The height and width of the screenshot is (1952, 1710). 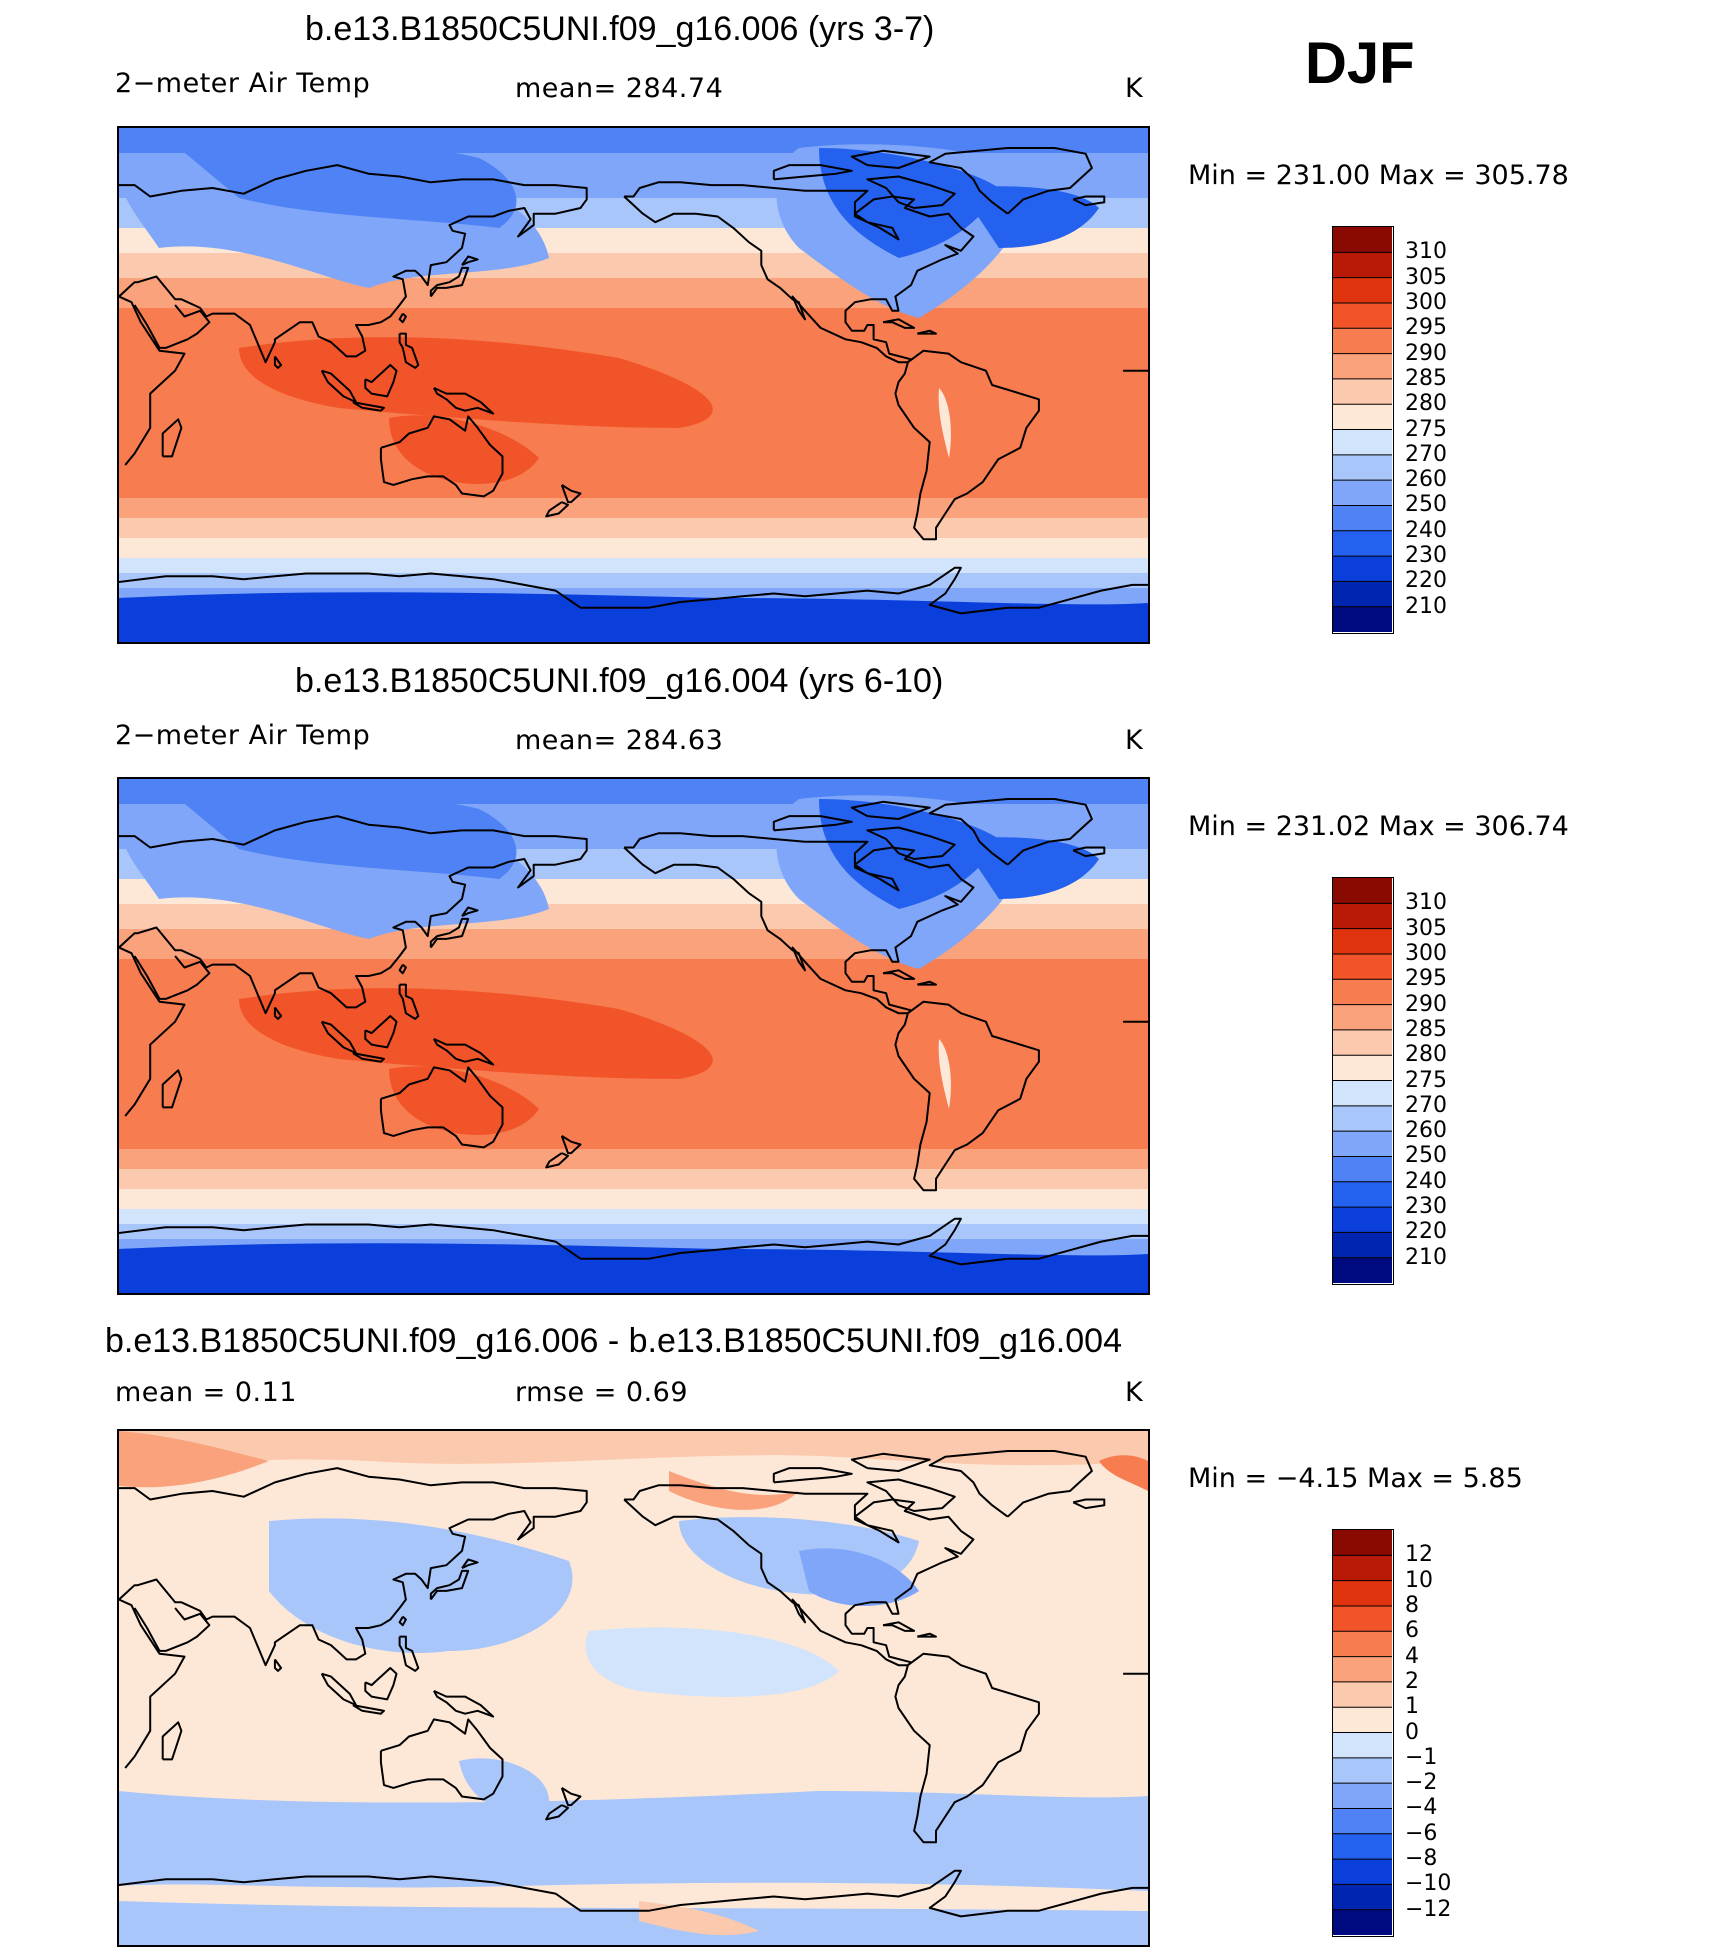 I want to click on colorbar-tick-label: 8, so click(x=1412, y=1605).